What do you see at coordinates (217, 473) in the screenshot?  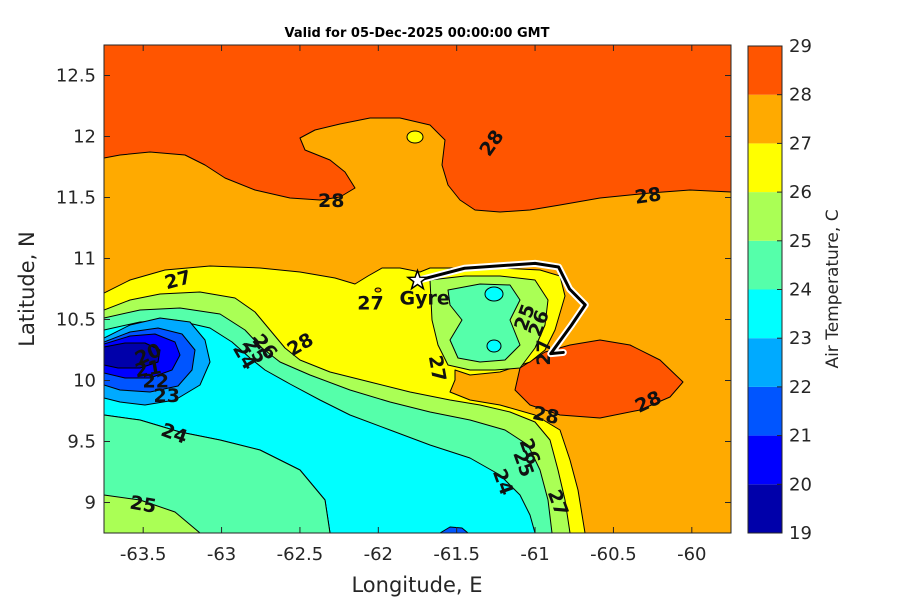 I see `band-24-25-southwest` at bounding box center [217, 473].